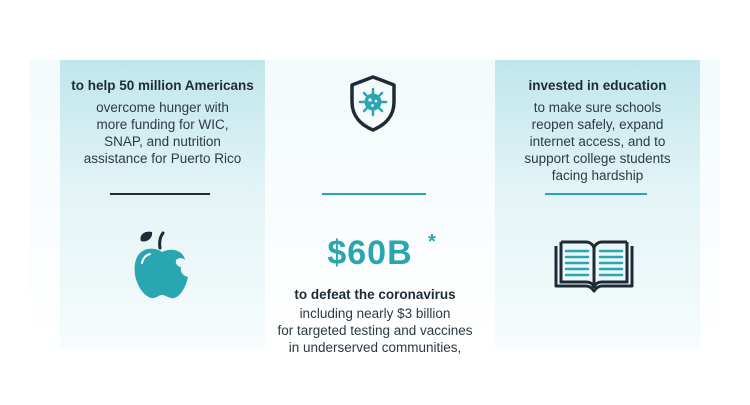 The height and width of the screenshot is (405, 750). Describe the element at coordinates (162, 85) in the screenshot. I see `left-heading: to help 50 million Americans` at that location.